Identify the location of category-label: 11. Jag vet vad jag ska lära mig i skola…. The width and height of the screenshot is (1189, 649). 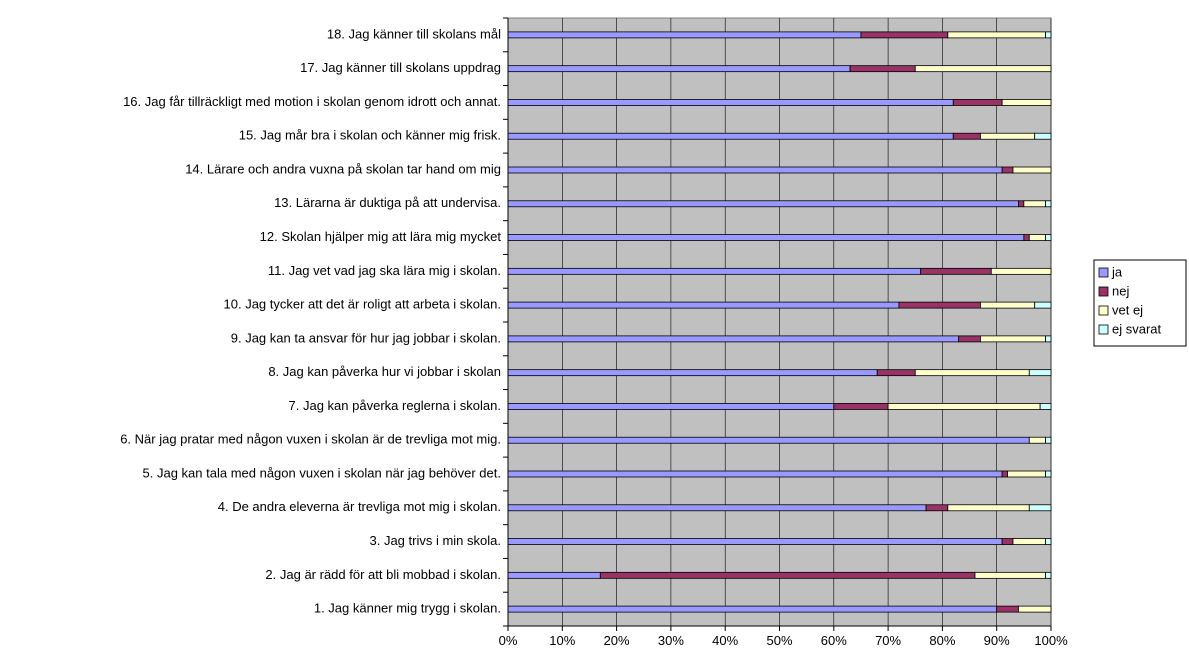
(384, 270).